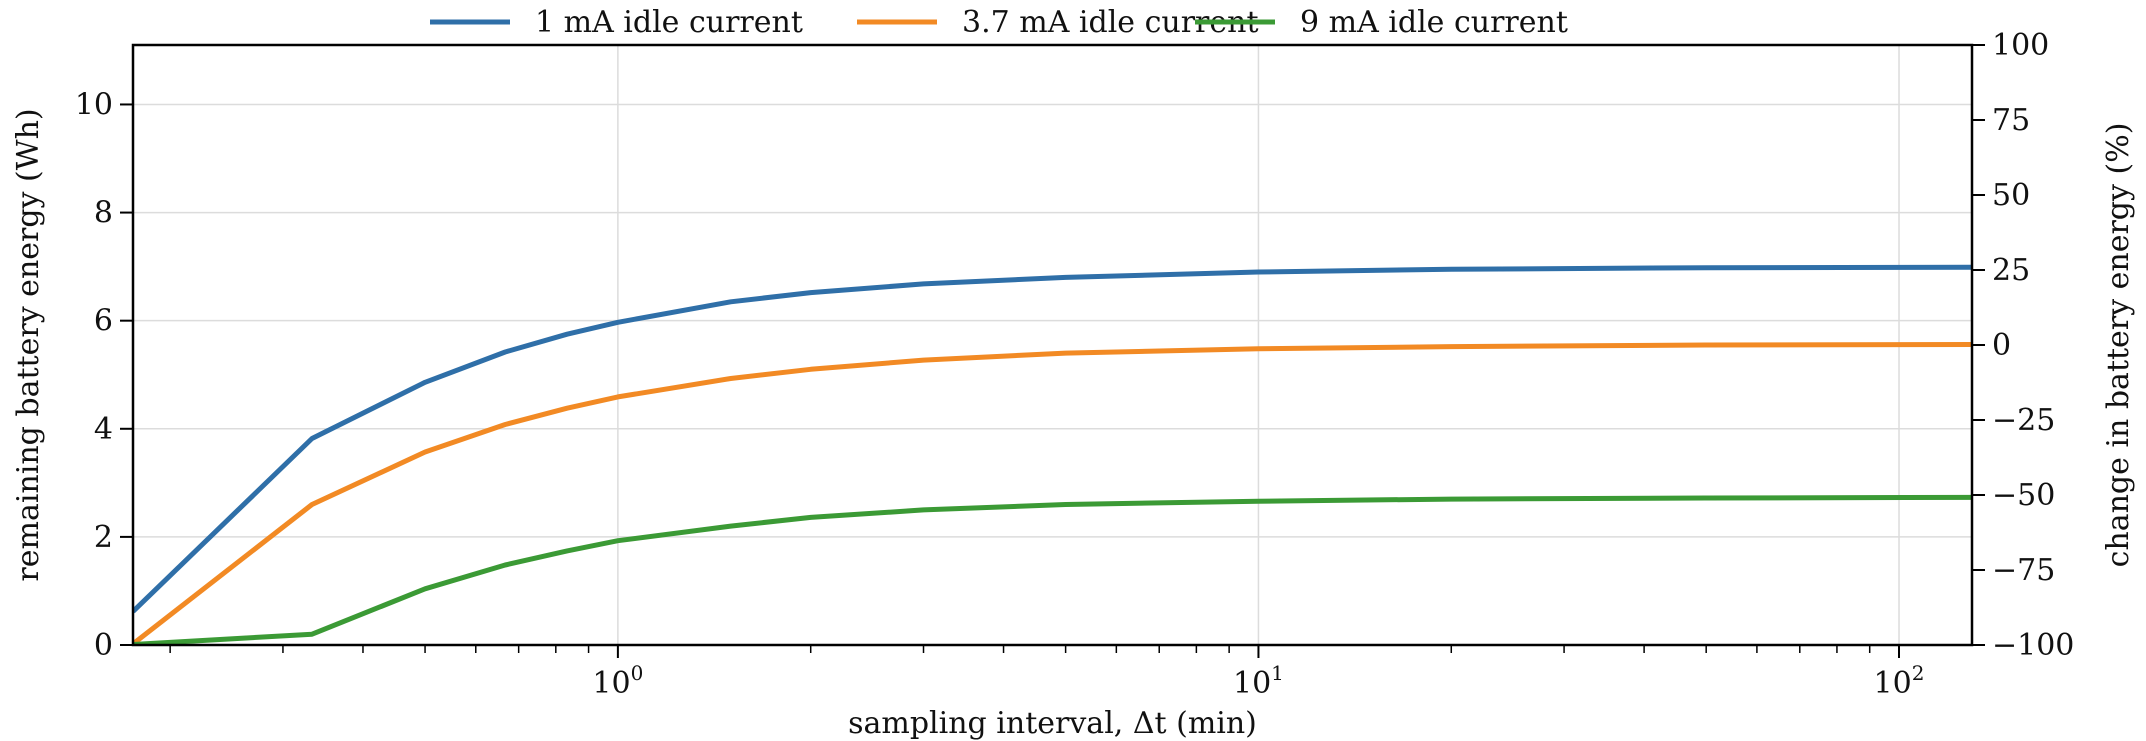 This screenshot has height=741, width=2146. What do you see at coordinates (1434, 22) in the screenshot?
I see `legend-label-3: 9 mA idle current` at bounding box center [1434, 22].